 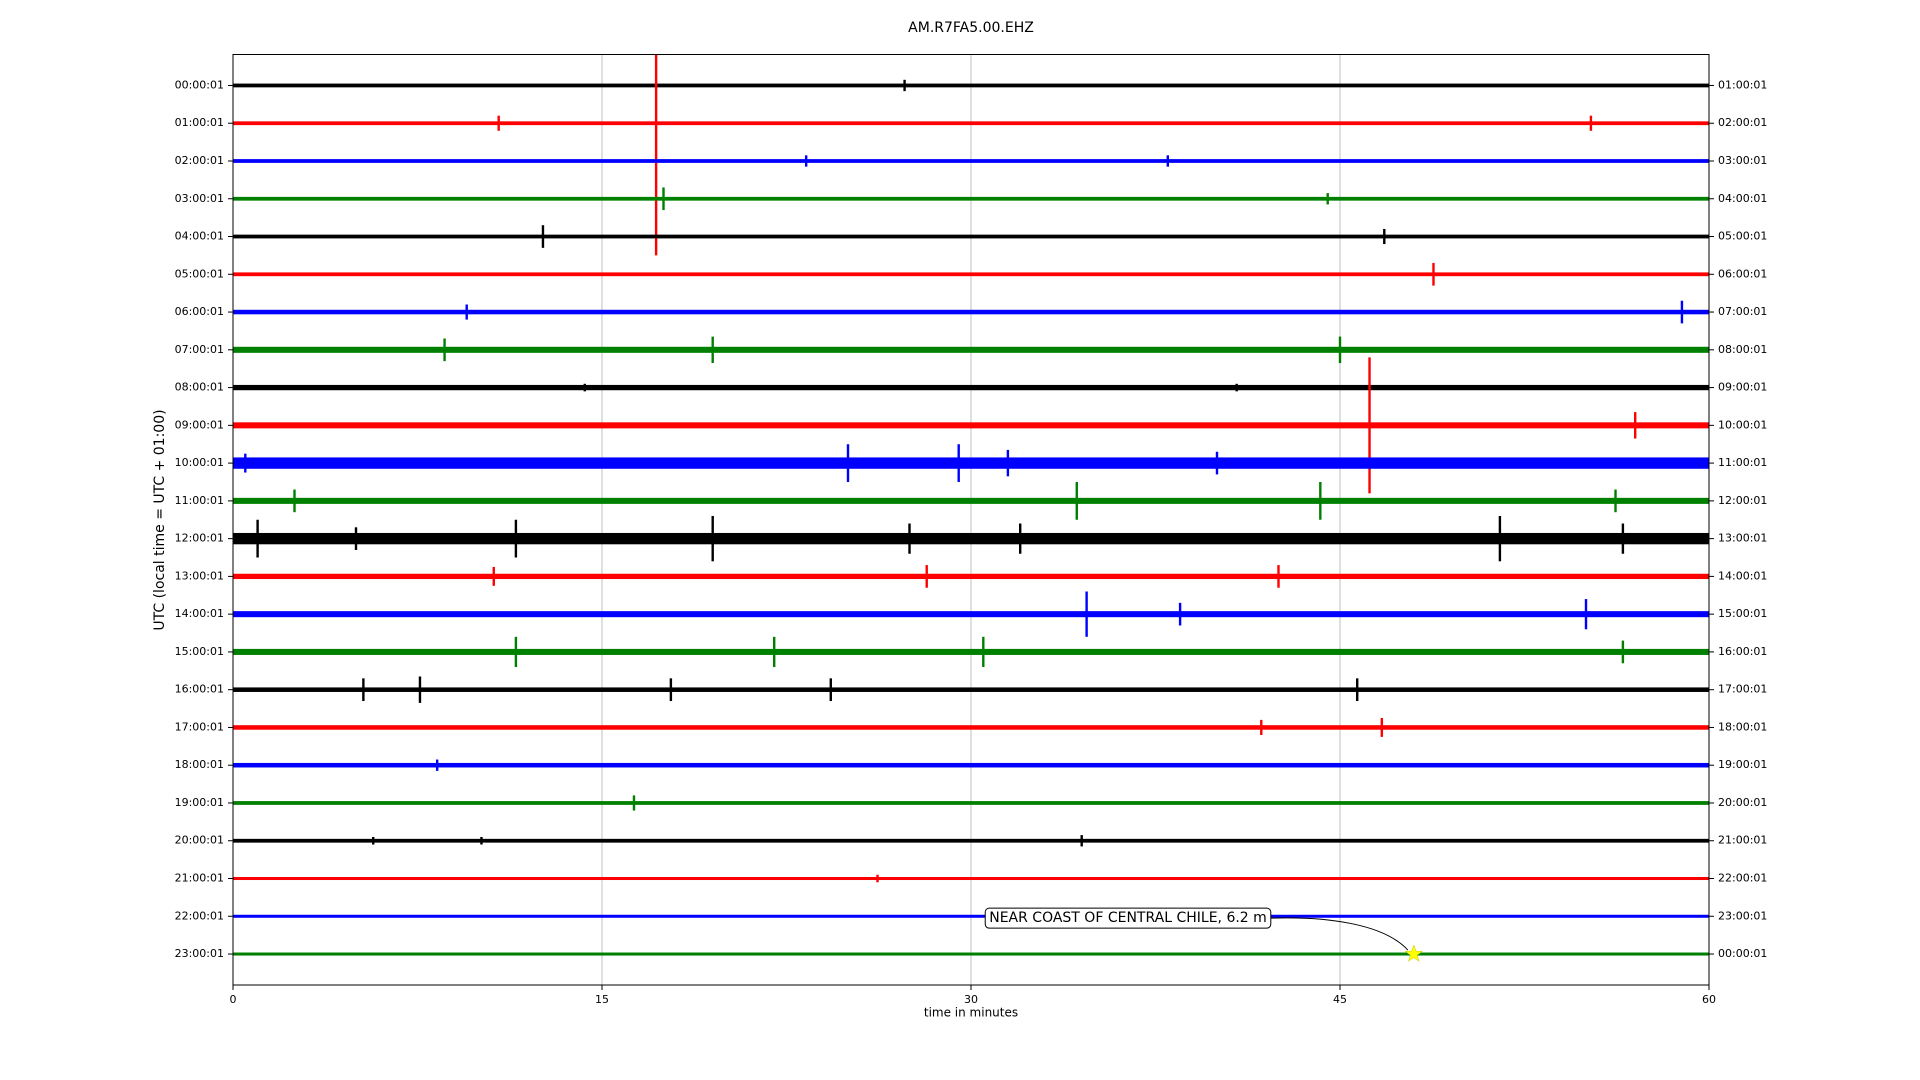 I want to click on y-tick-label: 23:00:01, so click(x=199, y=953).